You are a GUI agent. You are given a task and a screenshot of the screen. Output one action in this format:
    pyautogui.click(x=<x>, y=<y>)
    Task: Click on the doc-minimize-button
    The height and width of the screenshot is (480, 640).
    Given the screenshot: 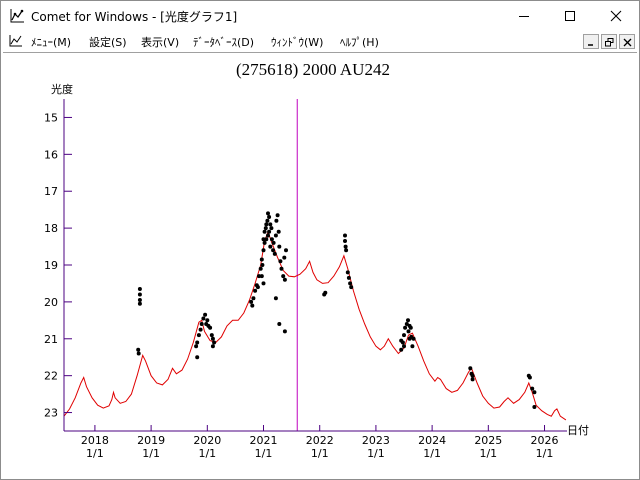 What is the action you would take?
    pyautogui.click(x=591, y=41)
    